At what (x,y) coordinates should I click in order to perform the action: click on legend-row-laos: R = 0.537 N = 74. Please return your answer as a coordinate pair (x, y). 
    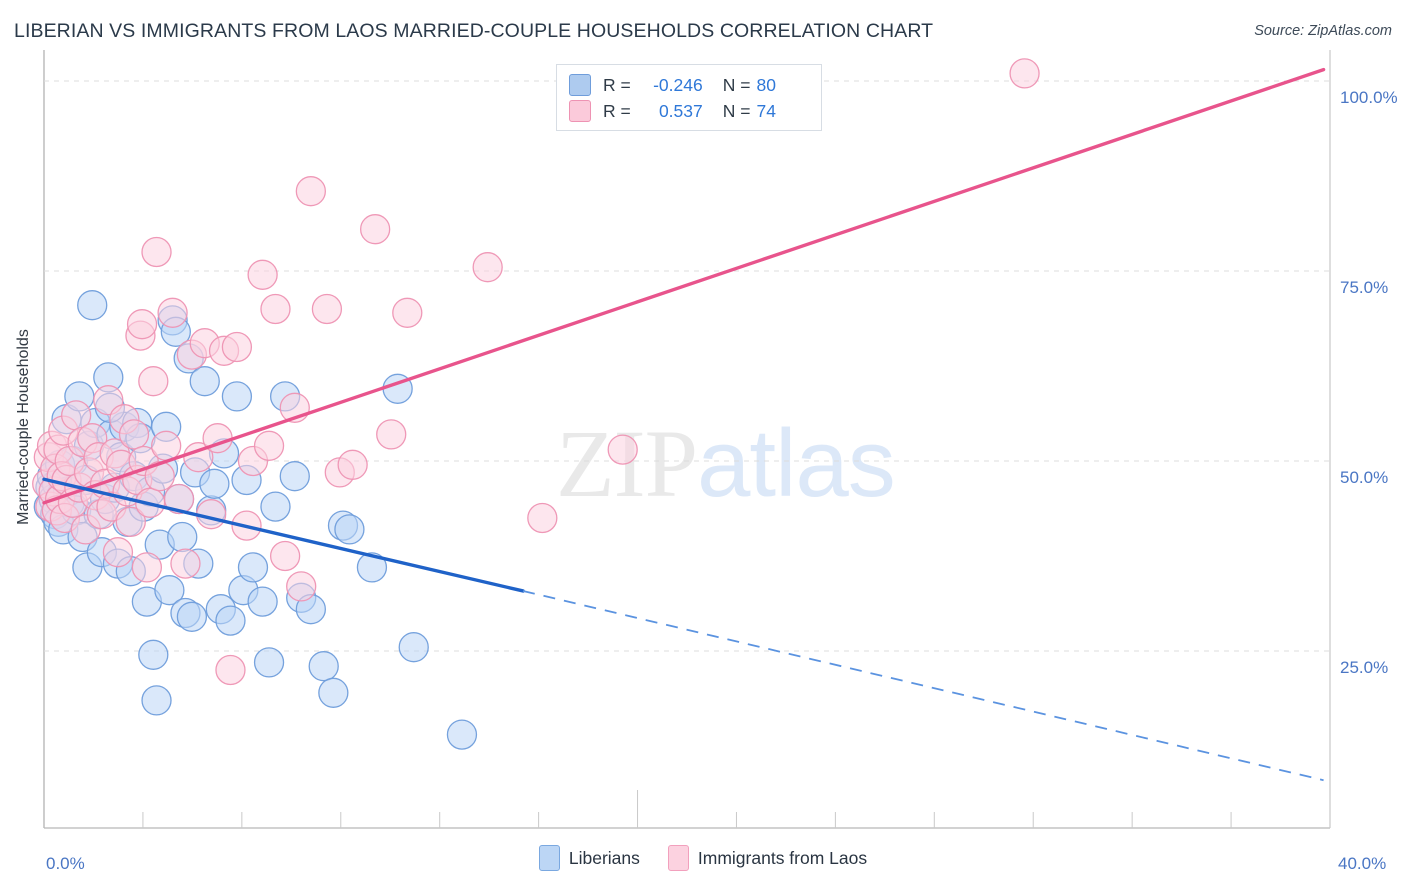
    Looking at the image, I should click on (689, 111).